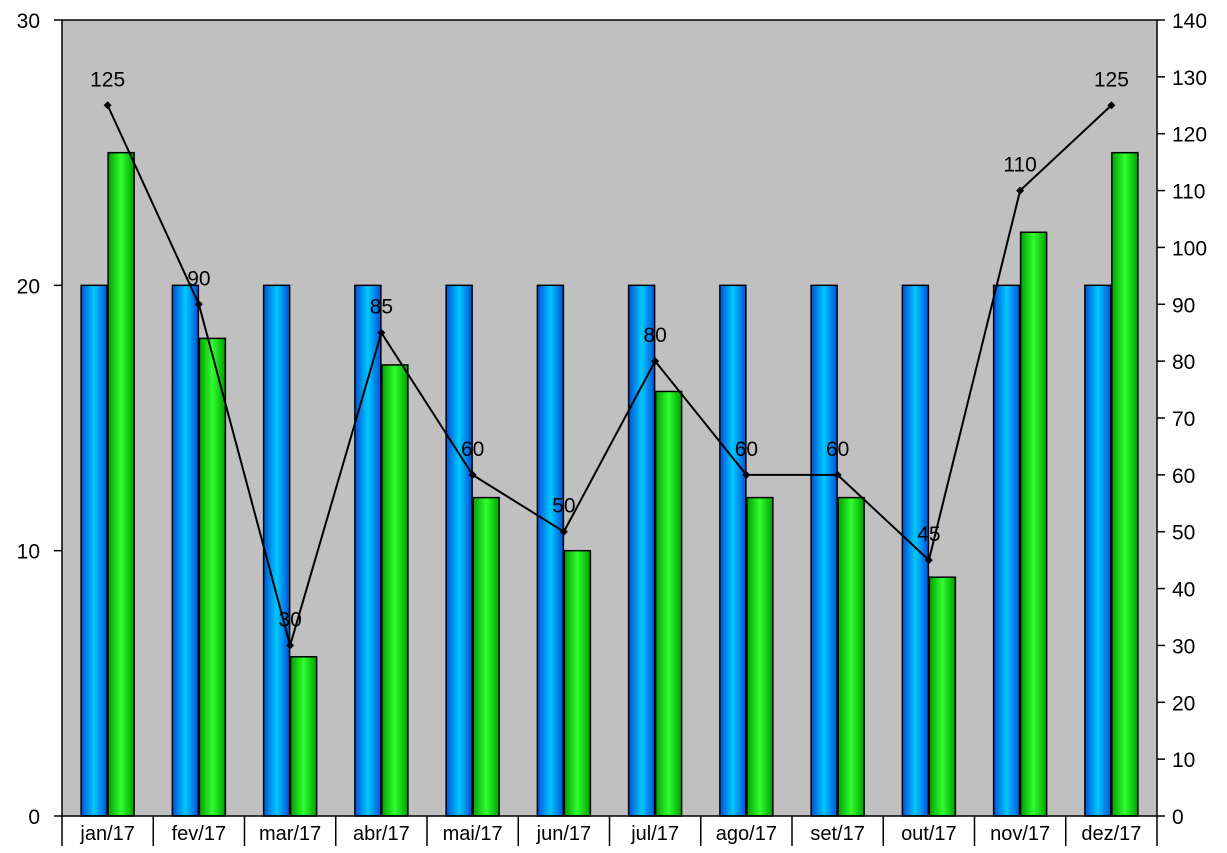  I want to click on right-tick-label-80: 80, so click(1183, 362).